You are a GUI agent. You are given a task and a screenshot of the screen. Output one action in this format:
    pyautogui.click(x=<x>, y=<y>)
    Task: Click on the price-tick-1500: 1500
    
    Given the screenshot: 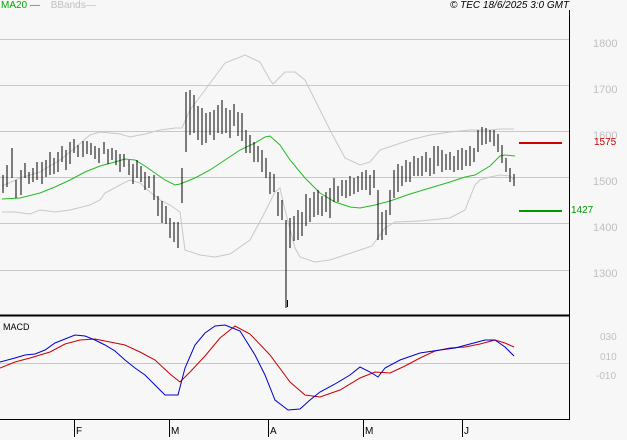 What is the action you would take?
    pyautogui.click(x=605, y=182)
    